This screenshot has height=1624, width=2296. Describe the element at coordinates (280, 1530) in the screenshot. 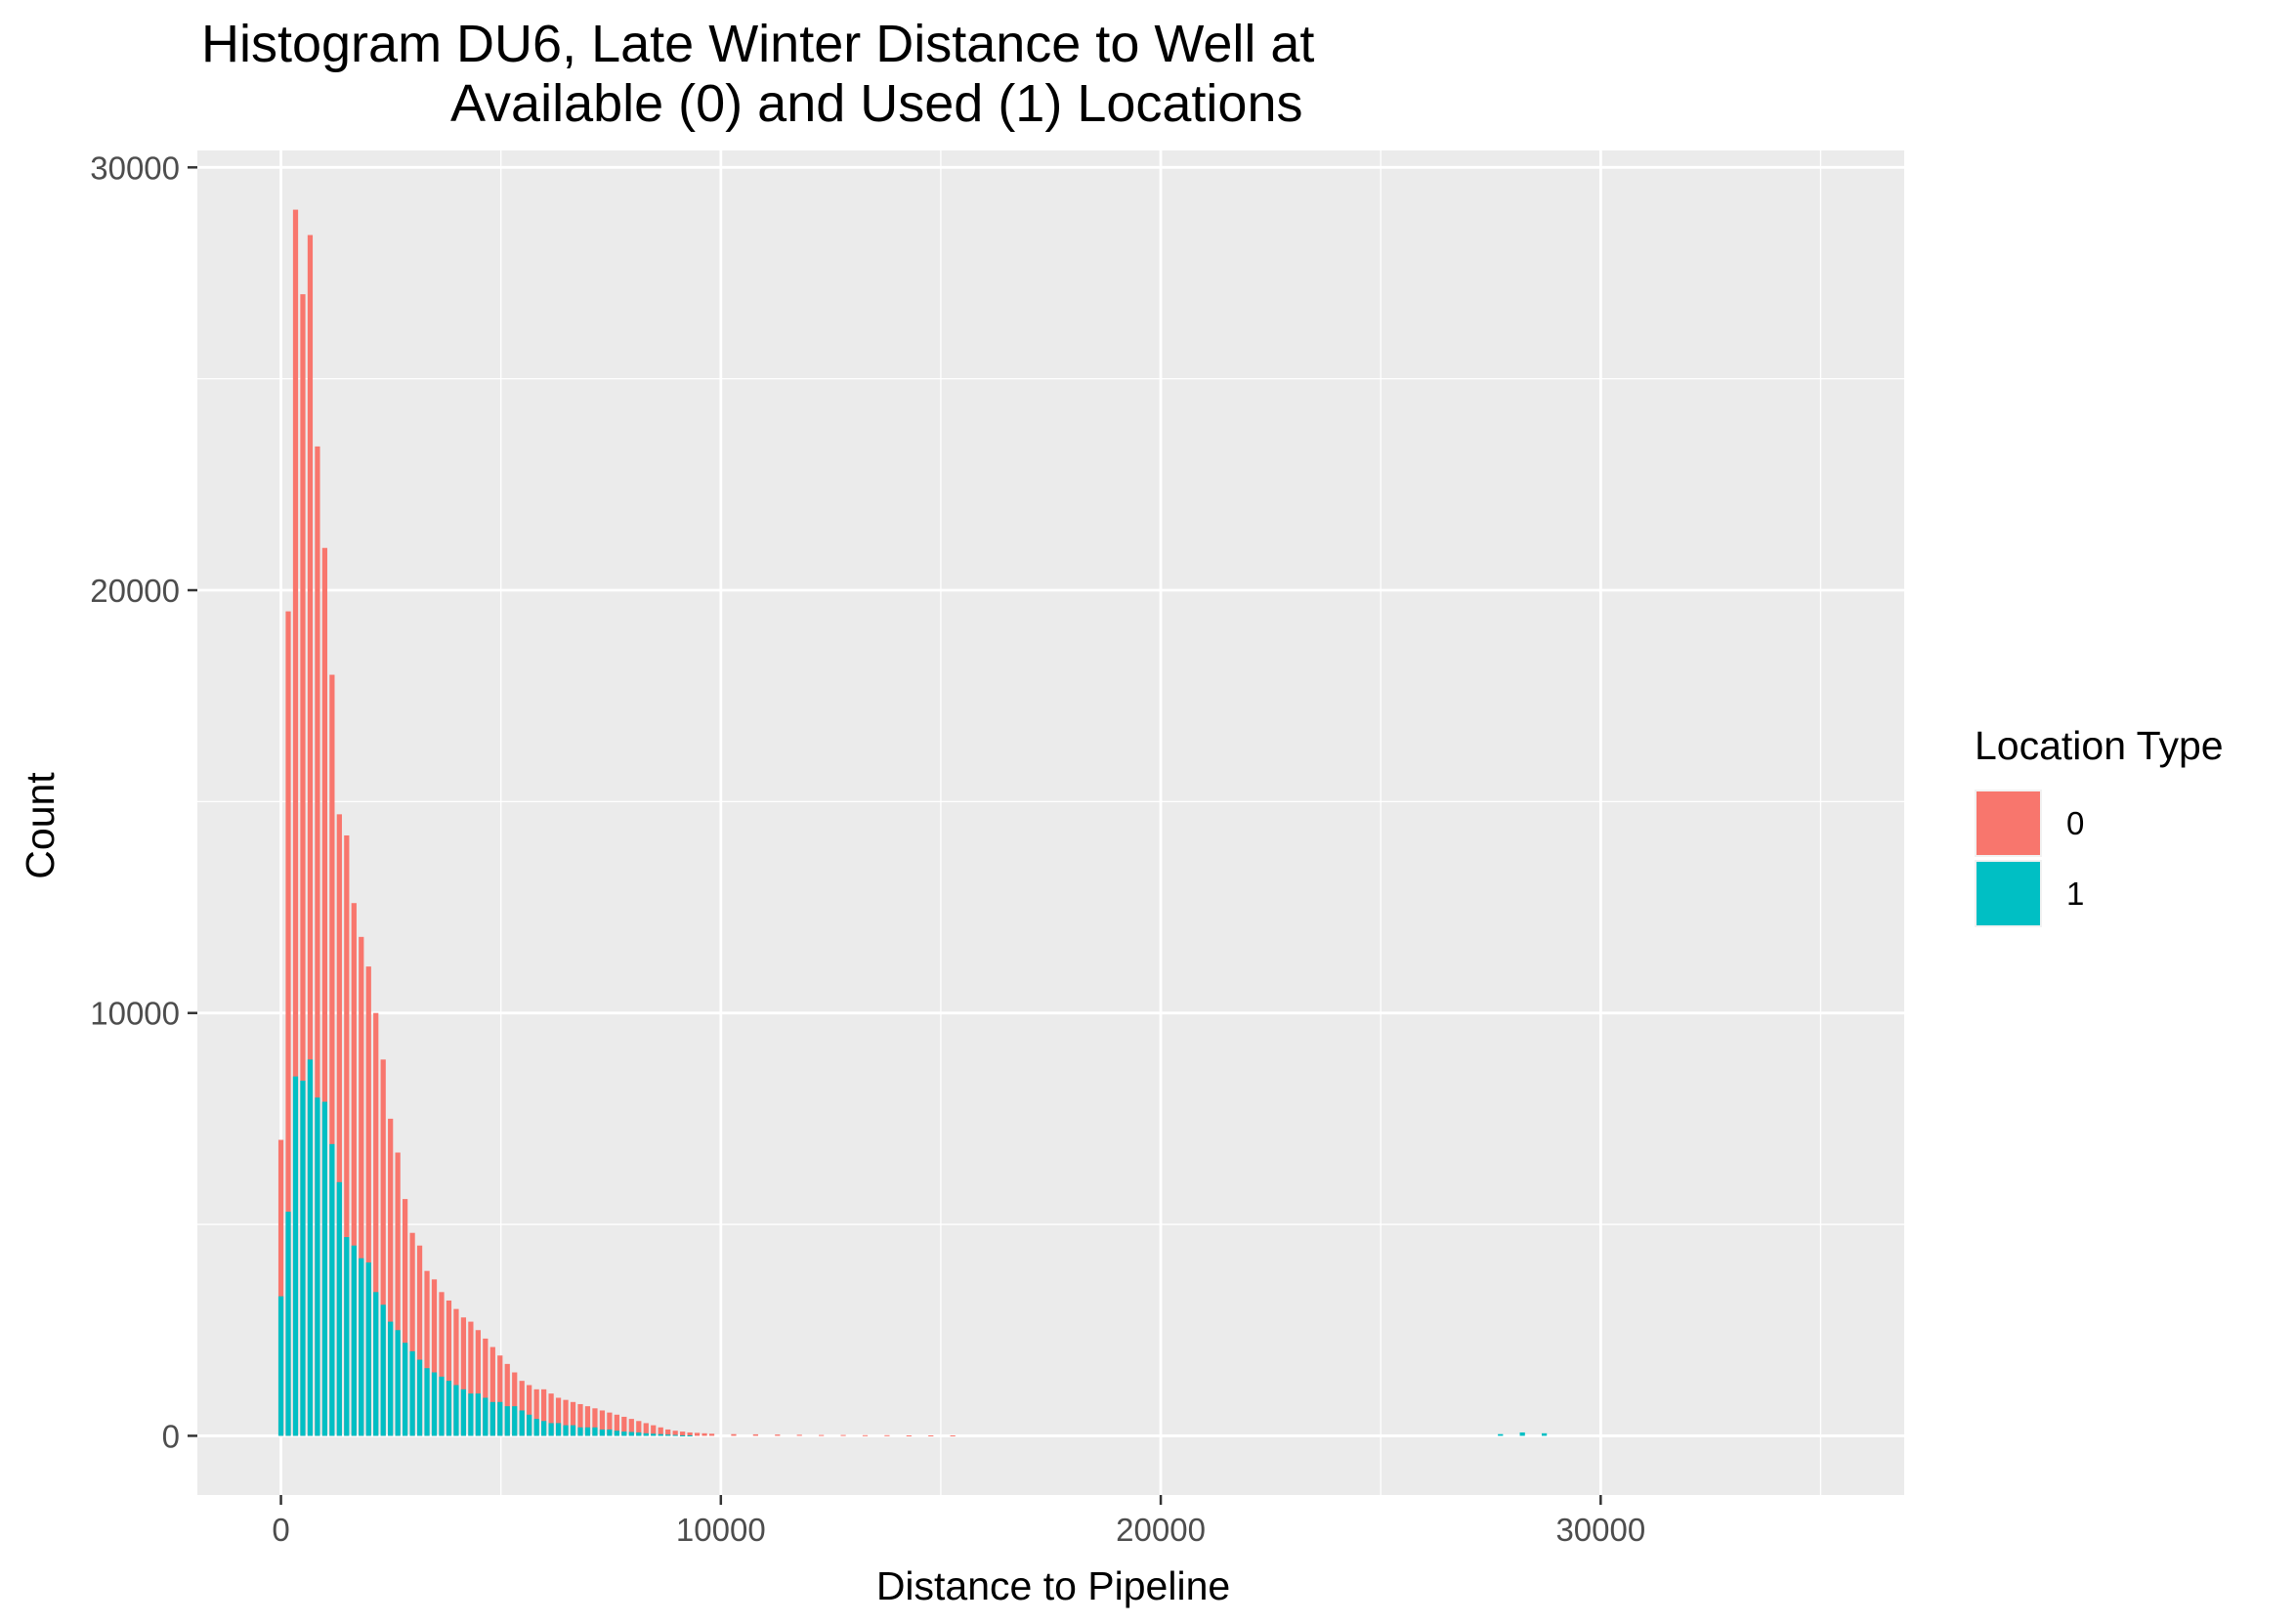

I see `x-tick-label: 0` at that location.